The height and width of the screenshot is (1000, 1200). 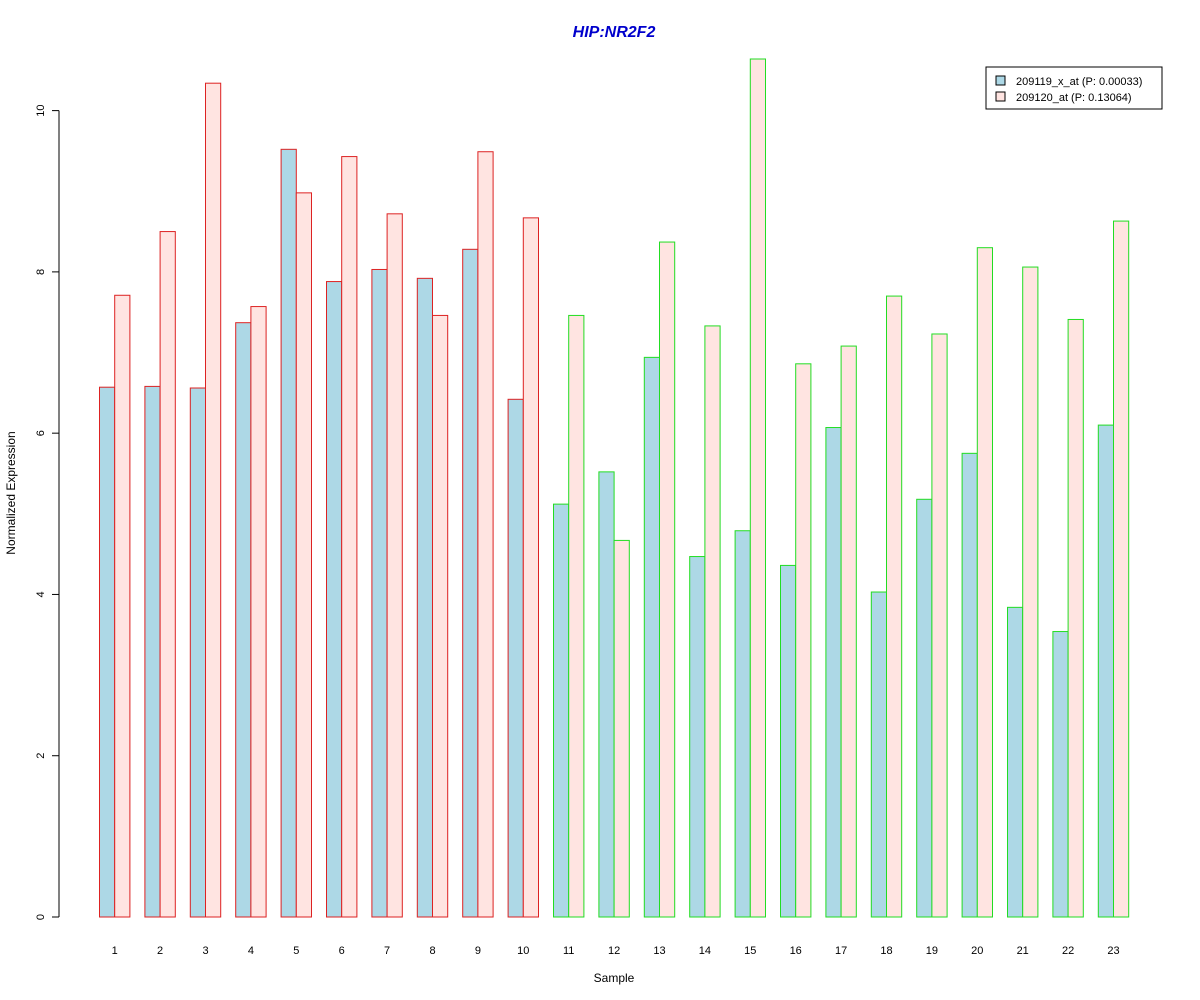 I want to click on y-tick-label: 8, so click(x=41, y=272).